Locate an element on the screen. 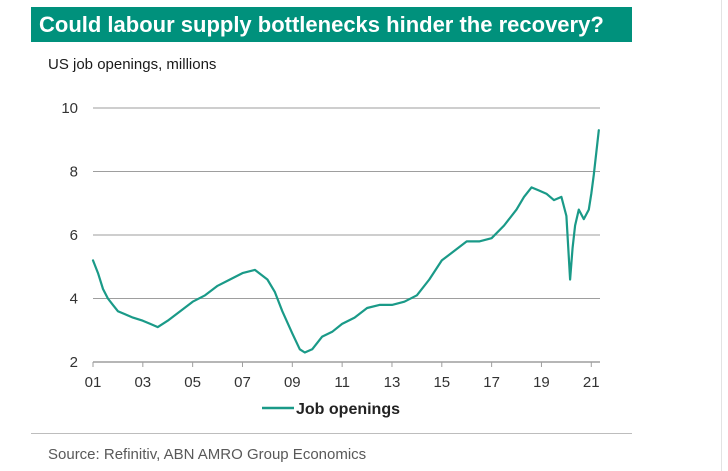 Image resolution: width=728 pixels, height=471 pixels. x-tick-label: 13 is located at coordinates (392, 382).